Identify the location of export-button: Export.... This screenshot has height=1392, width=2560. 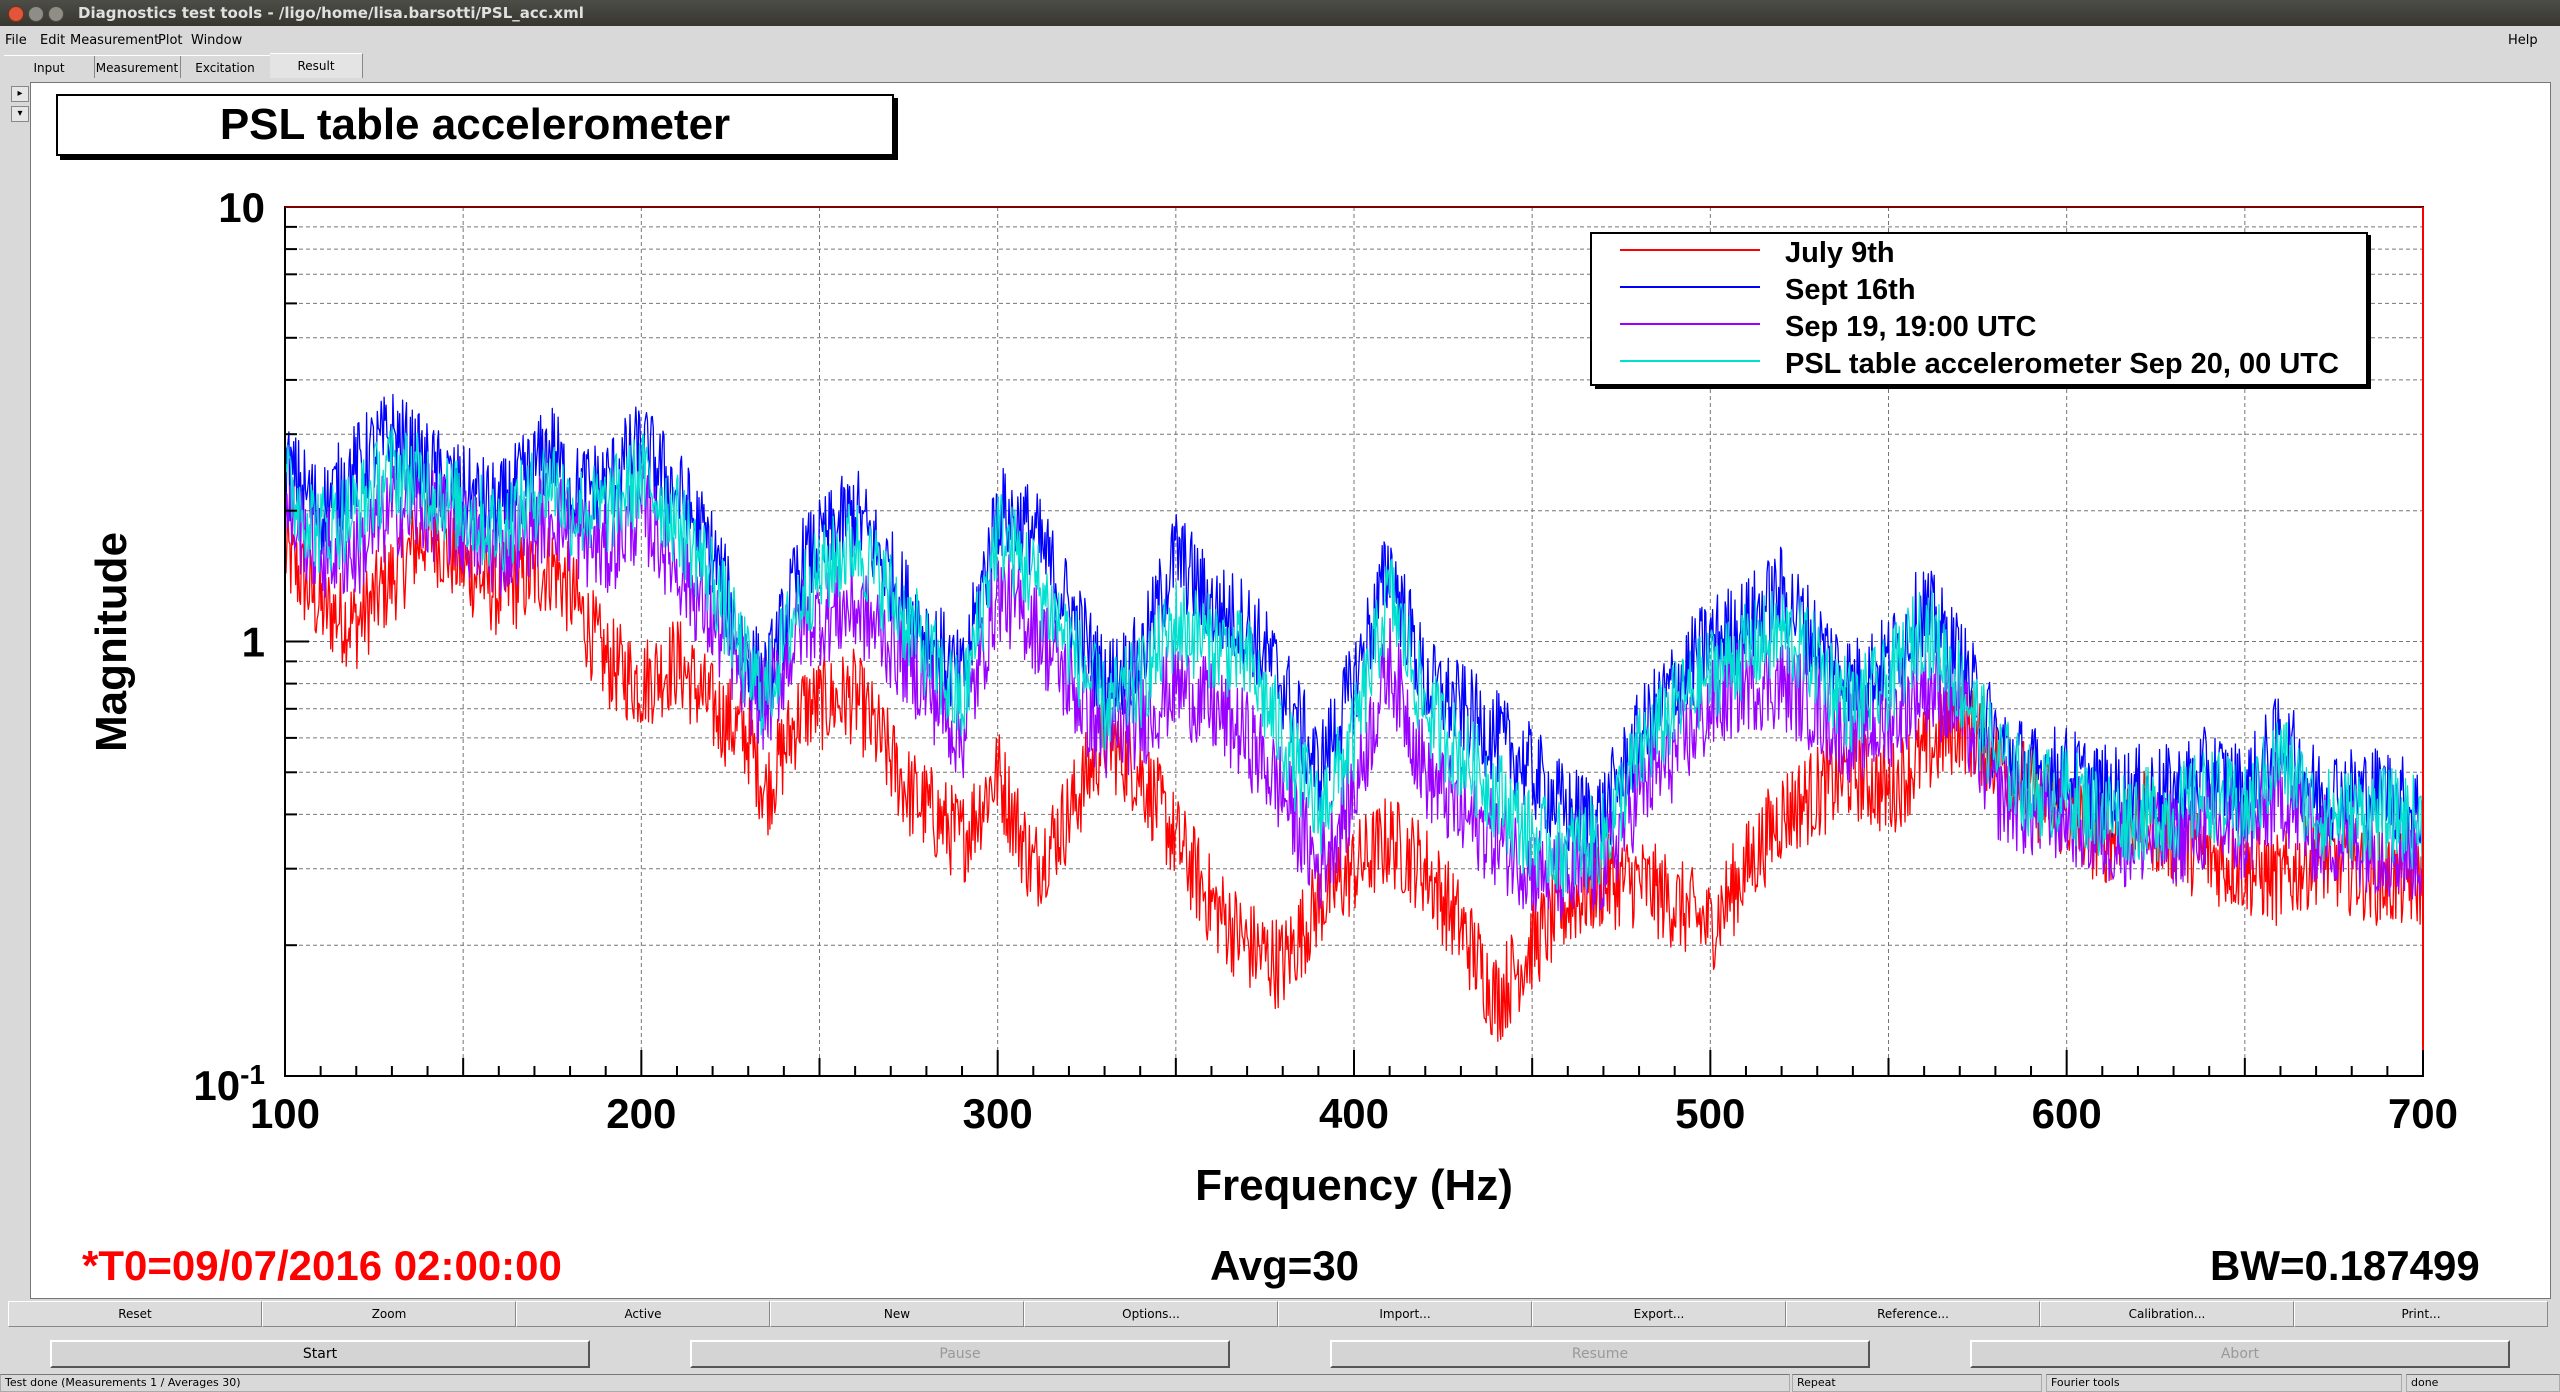
(1659, 1314).